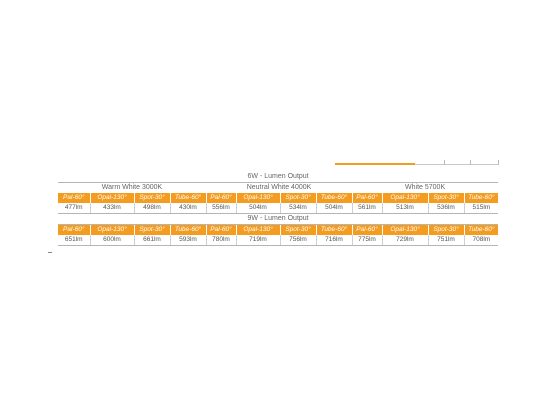  I want to click on lumen-value: 593lm, so click(188, 240).